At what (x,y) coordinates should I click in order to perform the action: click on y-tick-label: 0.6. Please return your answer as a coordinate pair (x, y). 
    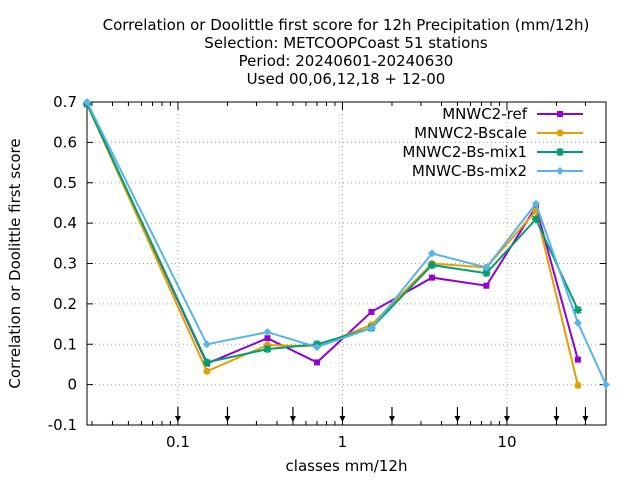
    Looking at the image, I should click on (65, 142).